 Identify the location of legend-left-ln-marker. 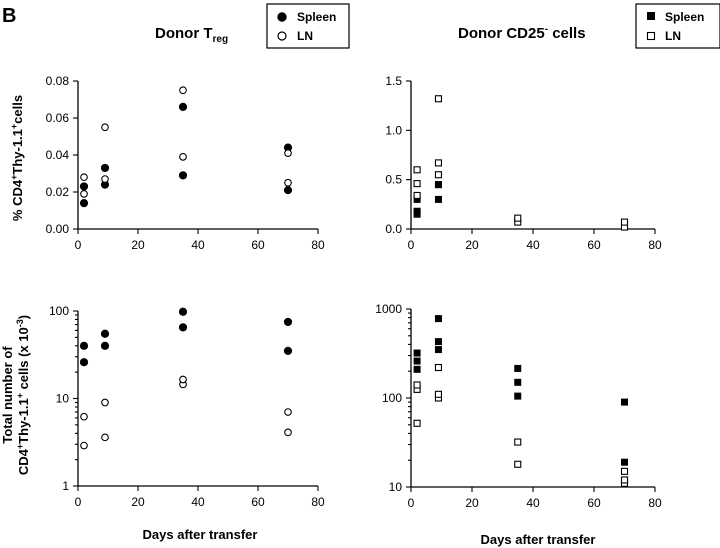
(282, 36).